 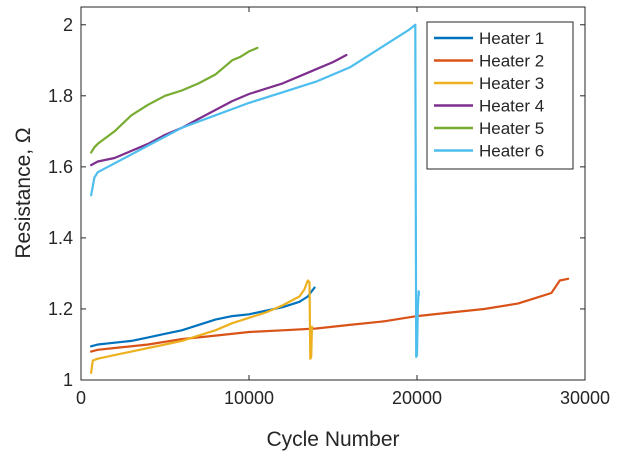 What do you see at coordinates (585, 398) in the screenshot?
I see `x-tick-label: 30000` at bounding box center [585, 398].